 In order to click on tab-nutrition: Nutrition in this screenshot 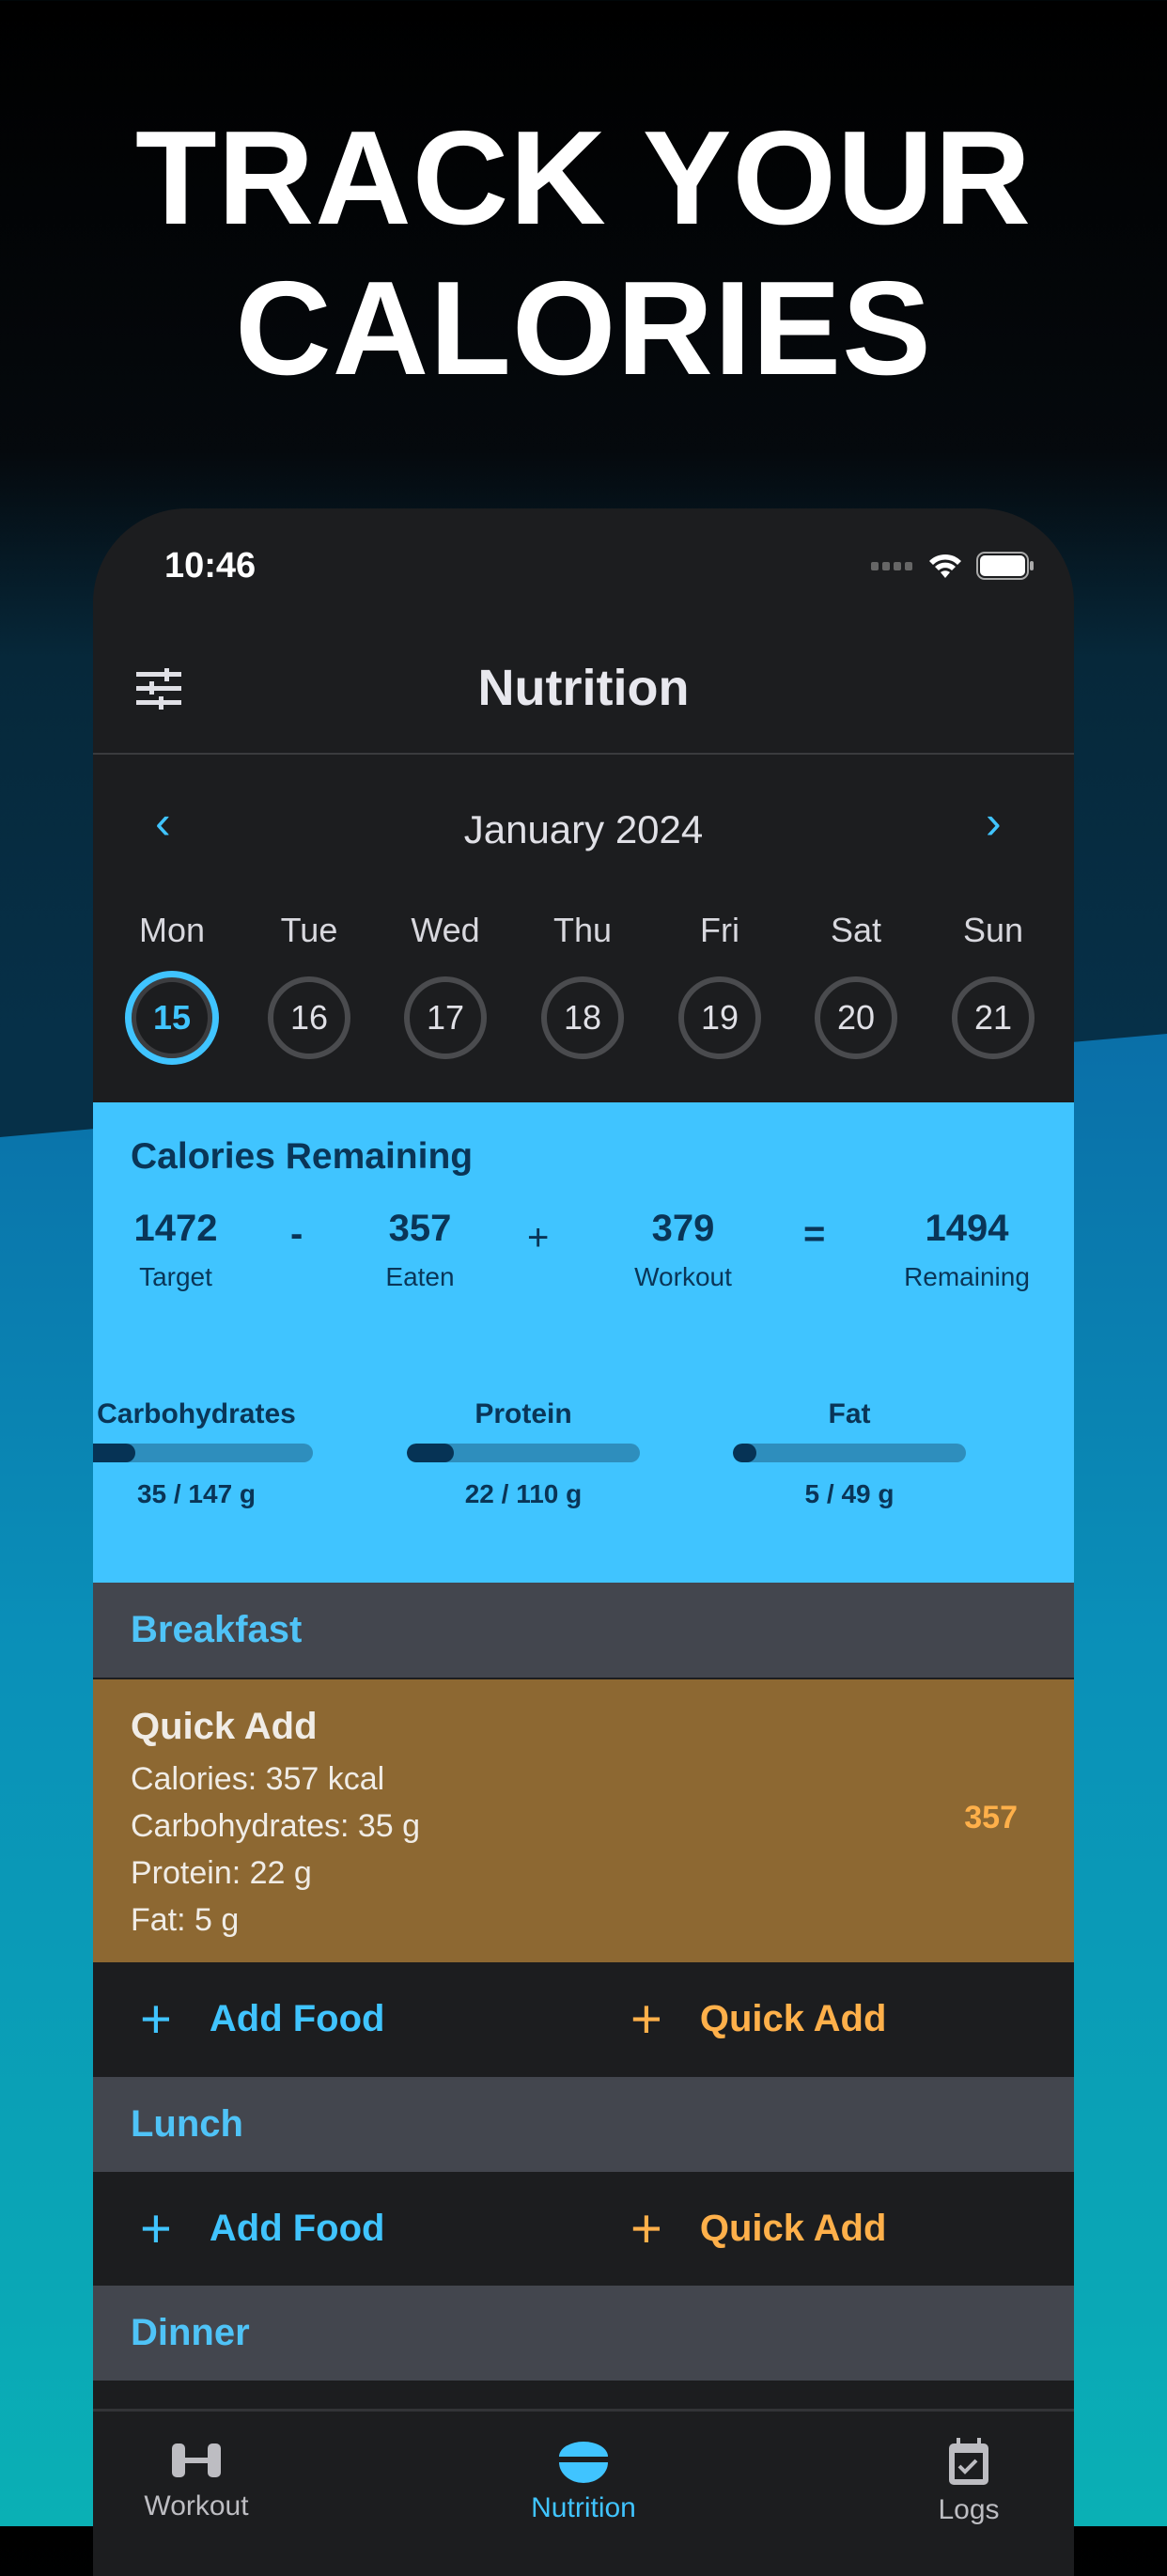, I will do `click(583, 2481)`.